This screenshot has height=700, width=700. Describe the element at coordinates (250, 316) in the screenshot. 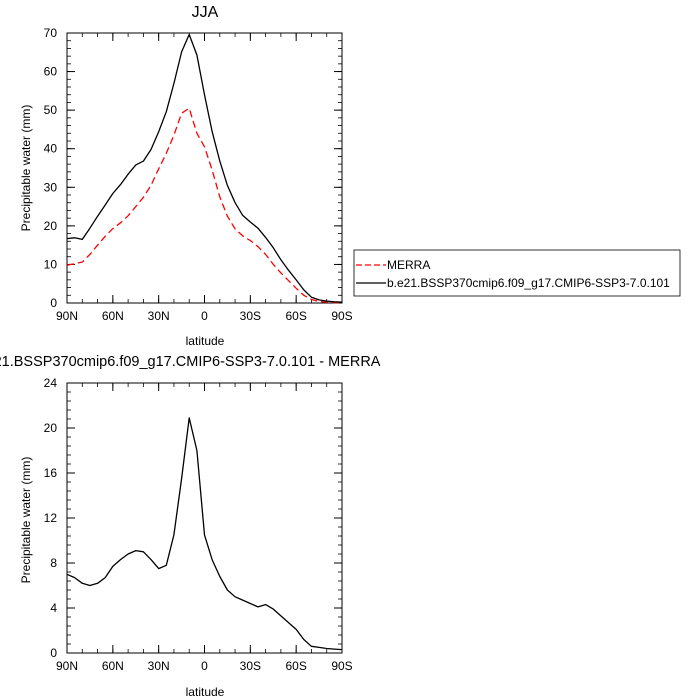

I see `top-x-tick-label: 30S` at that location.